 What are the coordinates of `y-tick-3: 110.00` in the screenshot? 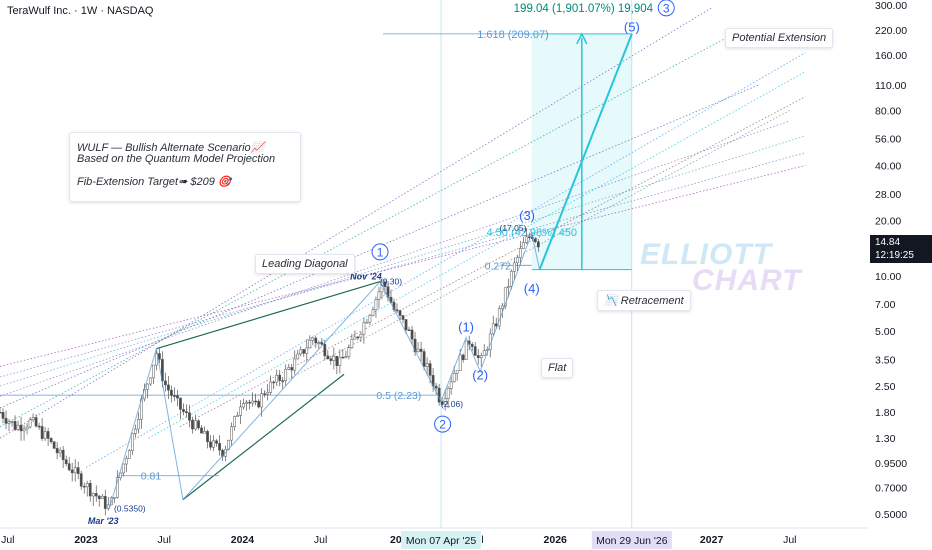 It's located at (890, 86).